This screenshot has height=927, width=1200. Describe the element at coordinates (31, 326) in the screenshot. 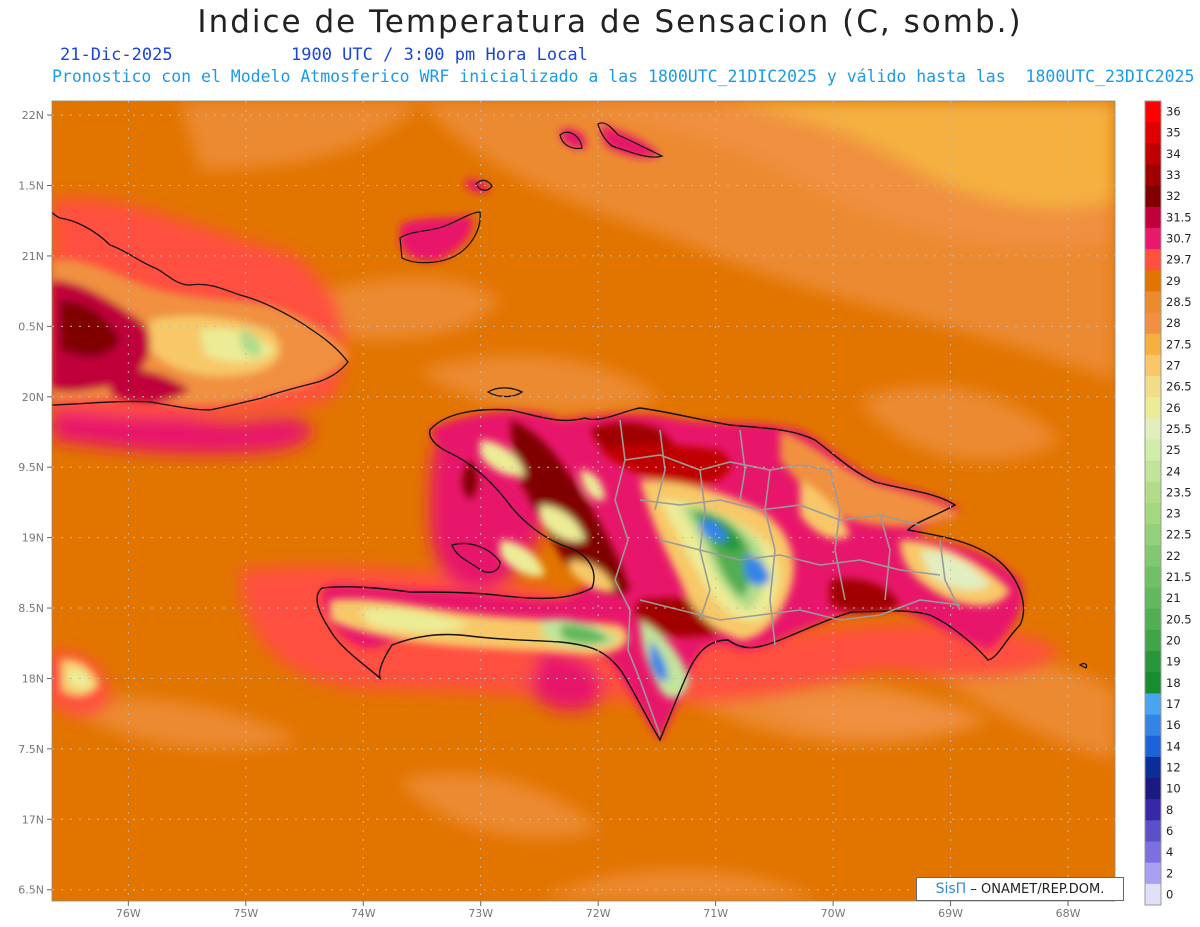

I see `lat-label: 0.5N` at that location.